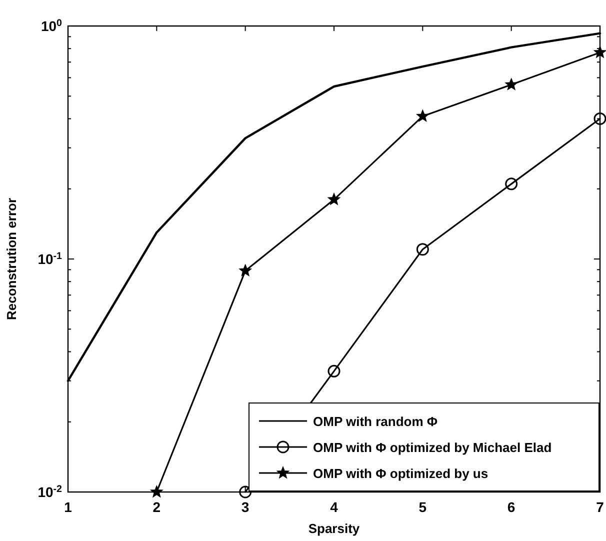  Describe the element at coordinates (432, 447) in the screenshot. I see `legend-label: OMP with Φ optimized by Michael Elad` at that location.